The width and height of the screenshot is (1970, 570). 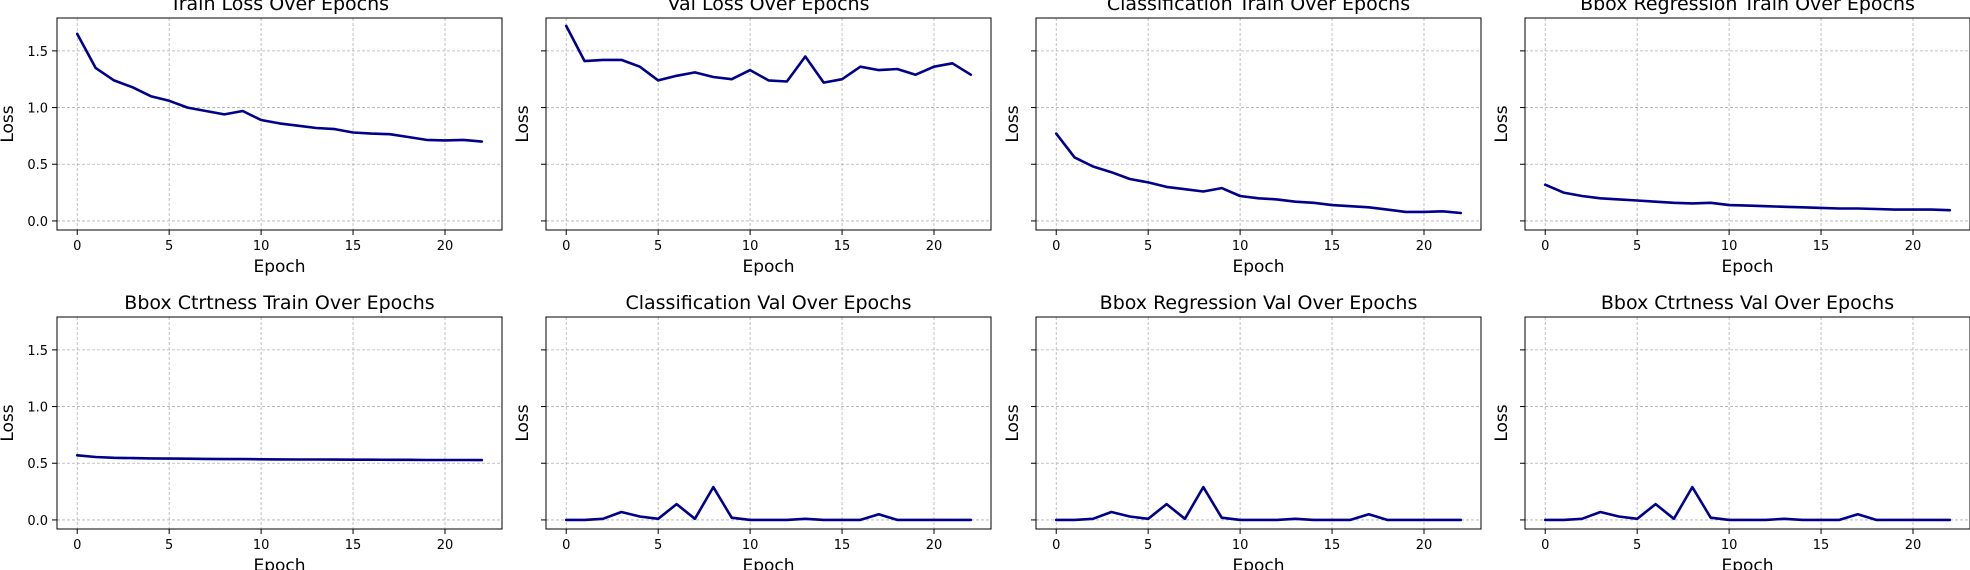 I want to click on chart-title: Train Loss Over Epochs, so click(x=279, y=7).